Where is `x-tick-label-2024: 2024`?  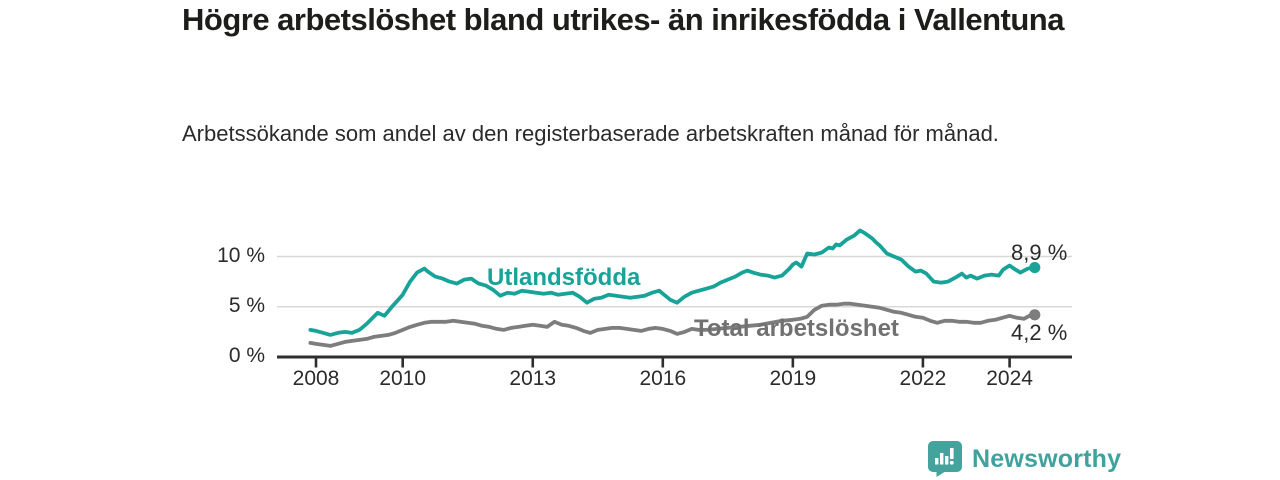
x-tick-label-2024: 2024 is located at coordinates (1009, 378).